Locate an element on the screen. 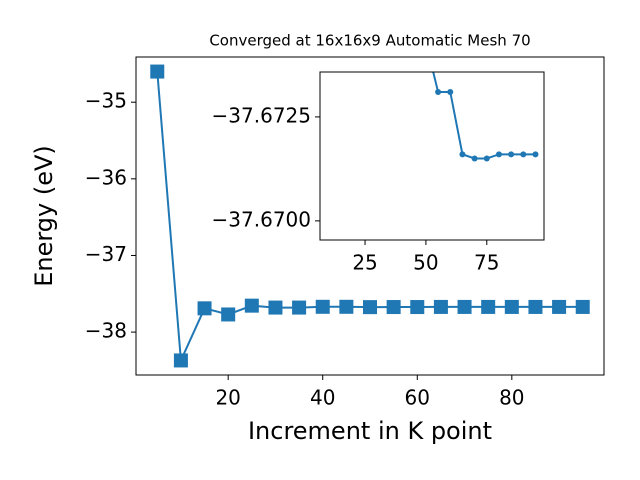  x-axis-label: Increment in K point is located at coordinates (370, 431).